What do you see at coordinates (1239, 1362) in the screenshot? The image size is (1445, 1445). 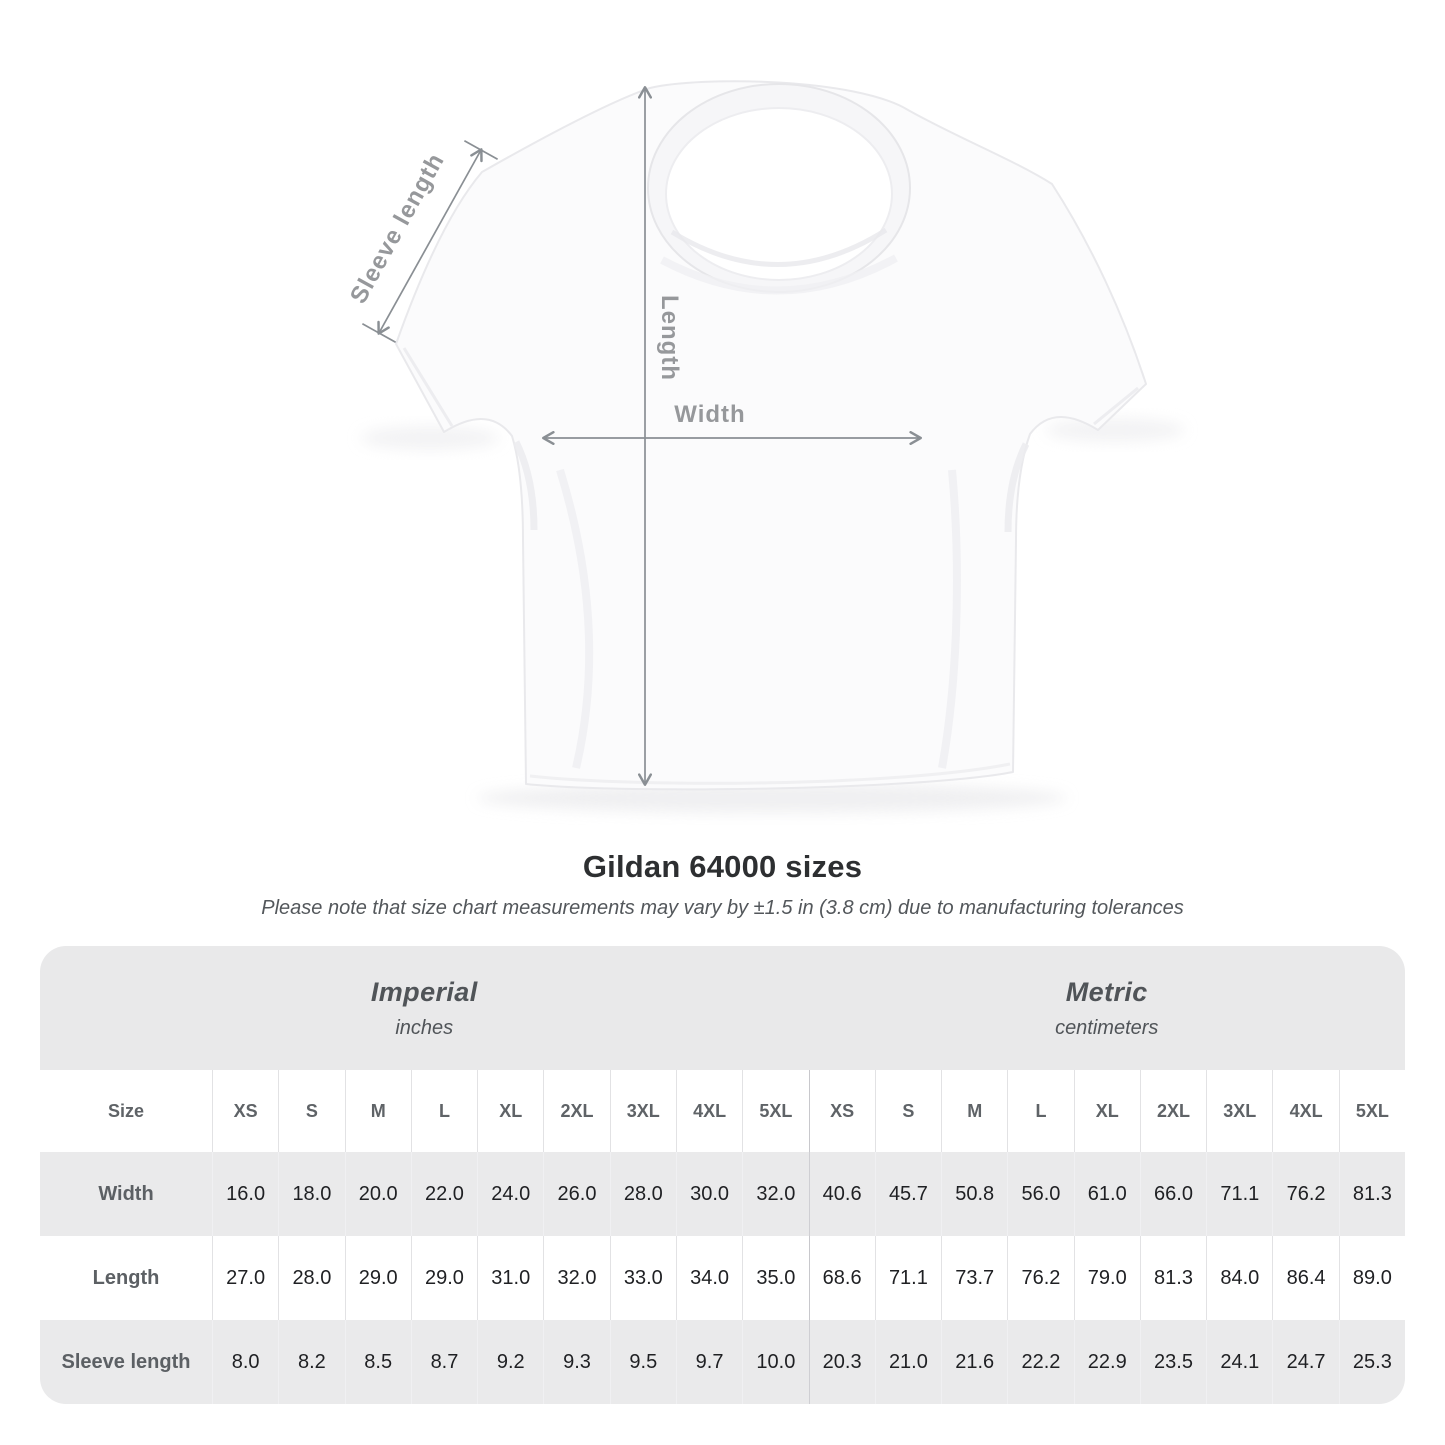 I see `value-cell-metric: 24.1` at bounding box center [1239, 1362].